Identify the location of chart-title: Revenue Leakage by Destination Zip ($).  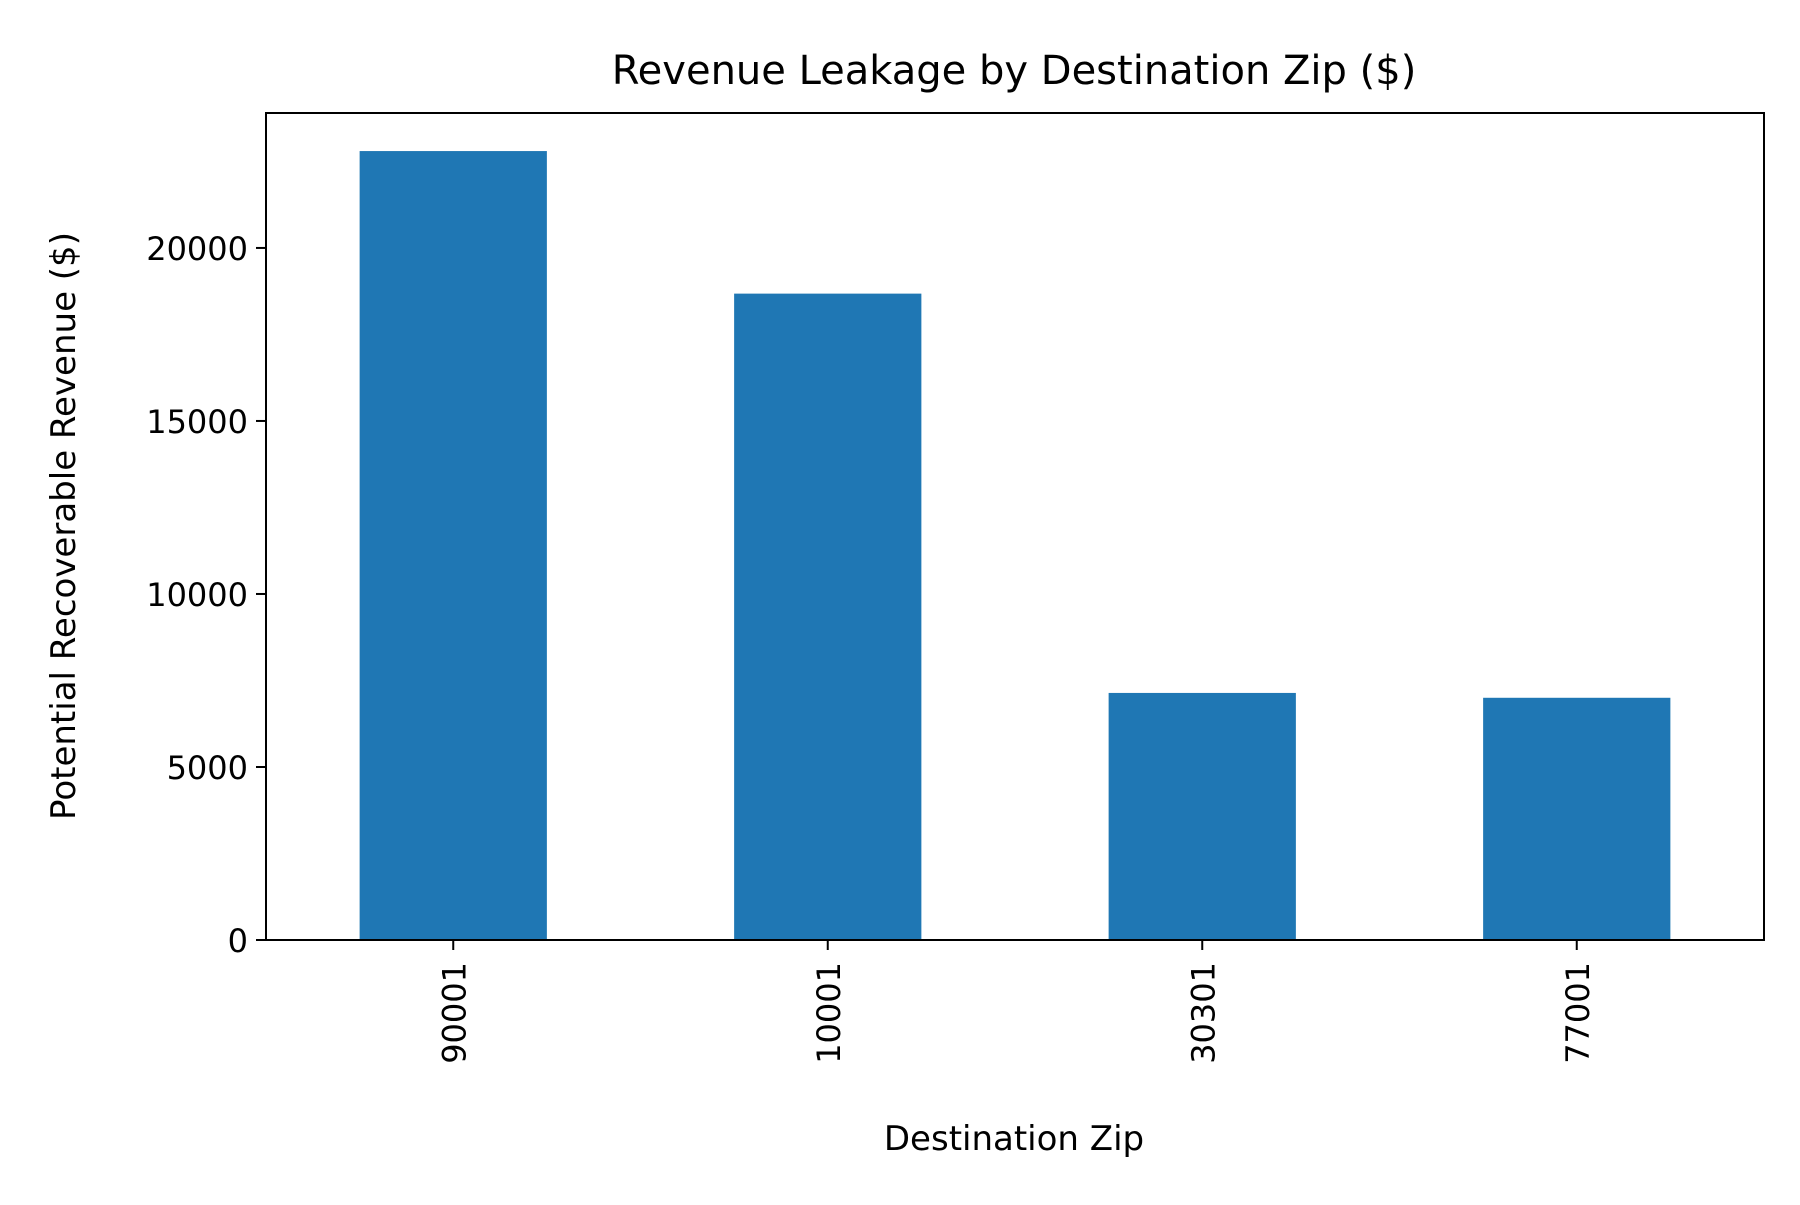
(1014, 71).